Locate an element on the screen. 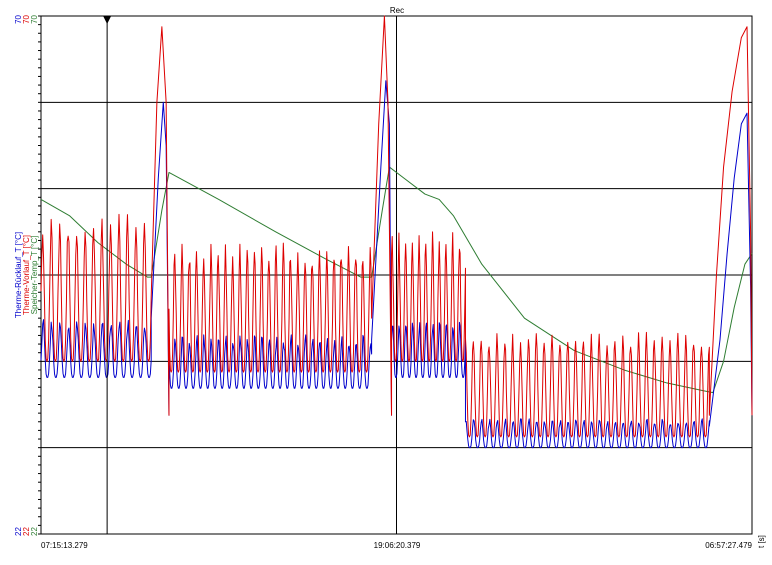  y-bottom-tick-label-2: 22 is located at coordinates (26, 531).